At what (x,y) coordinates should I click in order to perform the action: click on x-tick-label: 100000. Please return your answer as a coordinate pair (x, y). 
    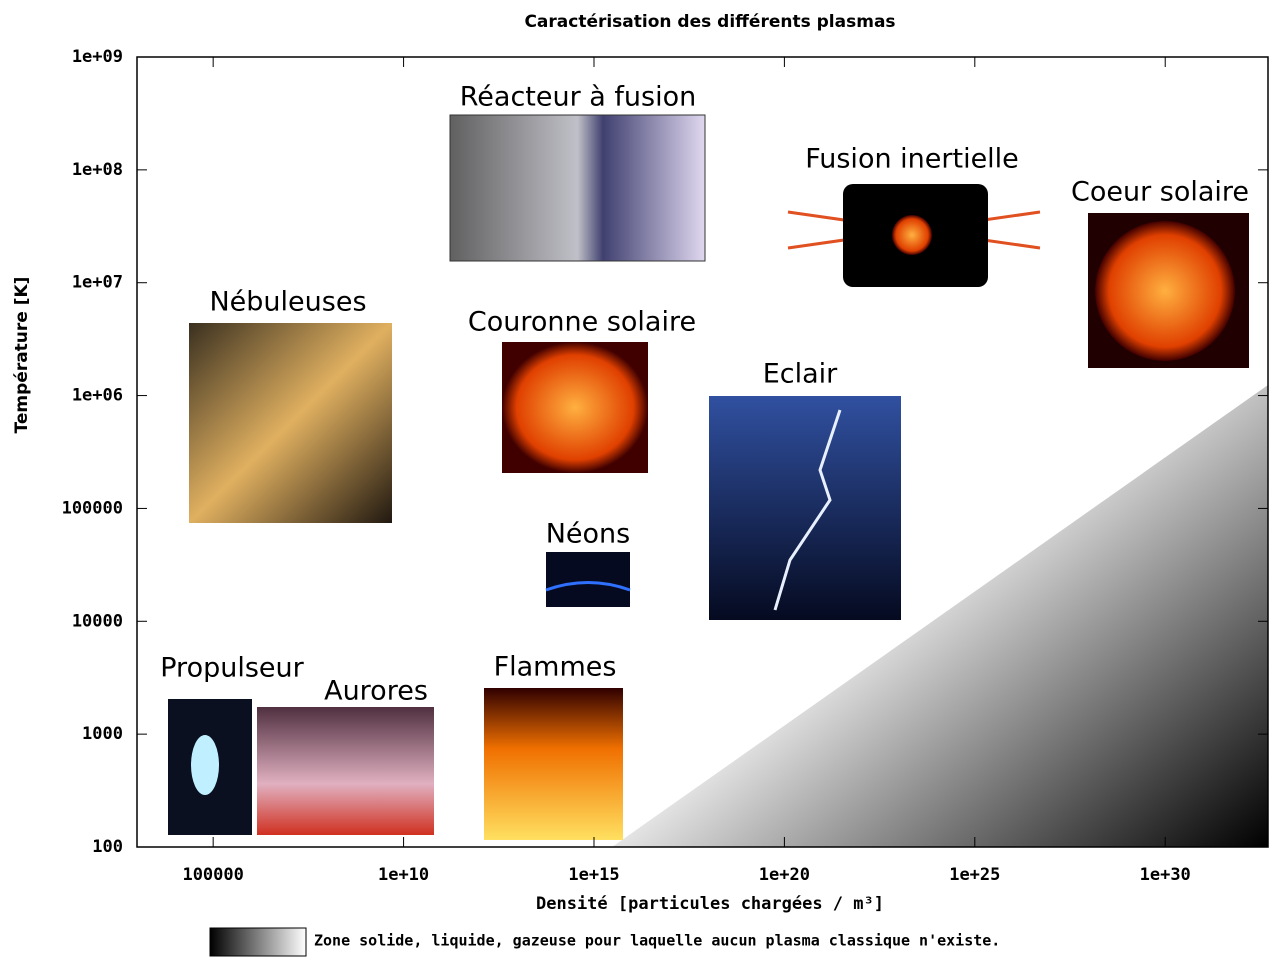
    Looking at the image, I should click on (212, 875).